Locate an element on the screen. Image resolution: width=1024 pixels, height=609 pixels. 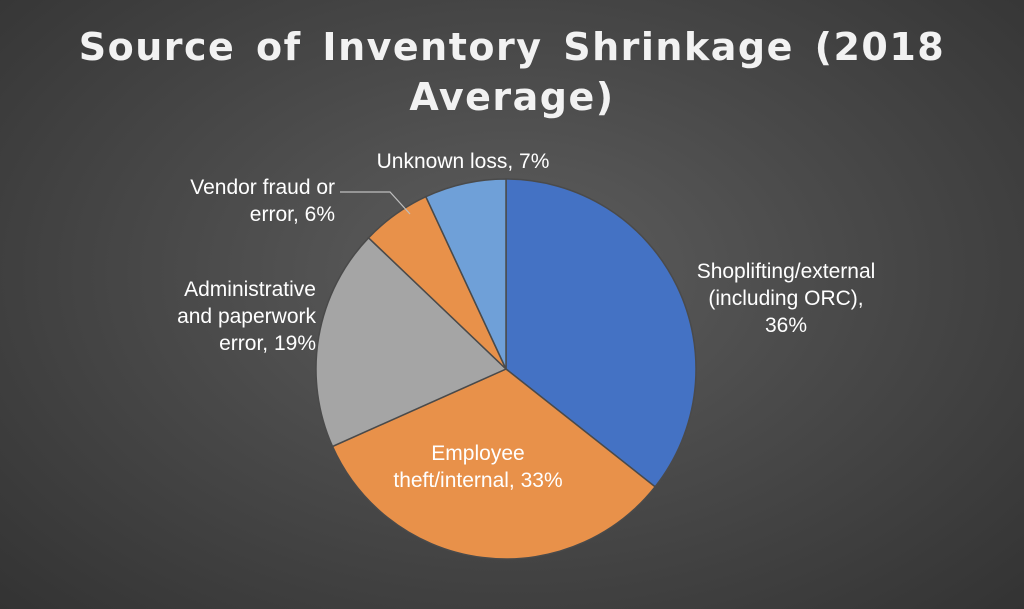
slice-label-1: Employee theft/internal, 33% is located at coordinates (477, 467).